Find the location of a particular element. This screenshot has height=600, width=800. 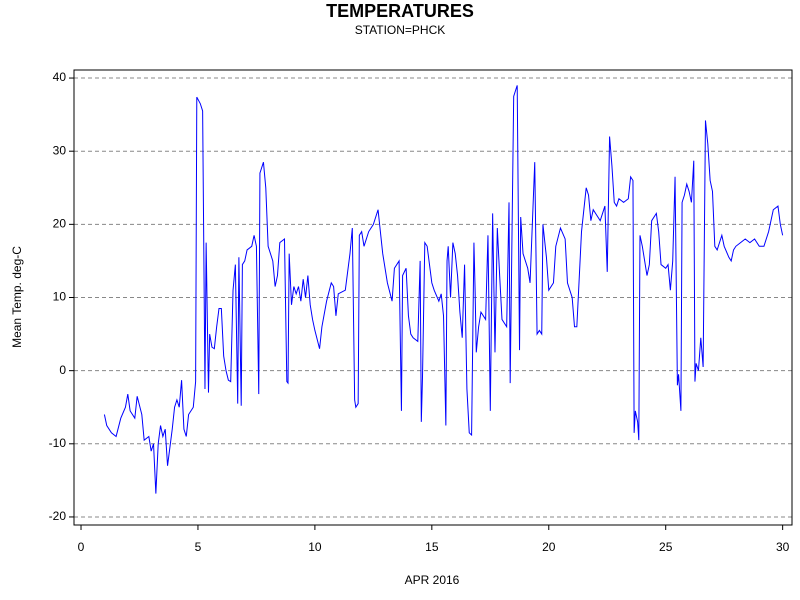

chart-title: TEMPERATURES is located at coordinates (400, 11).